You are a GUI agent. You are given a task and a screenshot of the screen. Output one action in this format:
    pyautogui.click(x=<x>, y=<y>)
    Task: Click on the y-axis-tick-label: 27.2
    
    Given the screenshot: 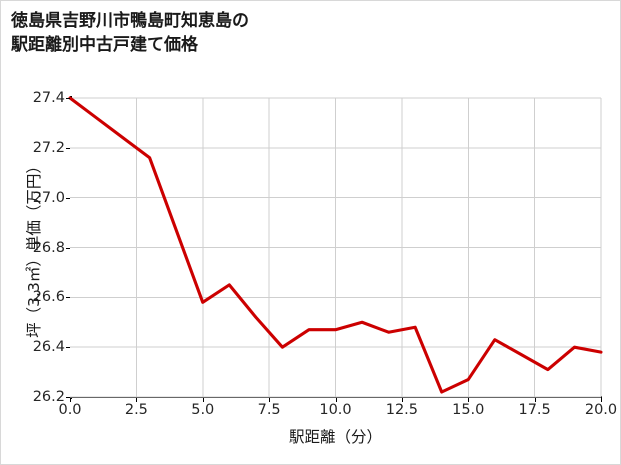 What is the action you would take?
    pyautogui.click(x=48, y=147)
    